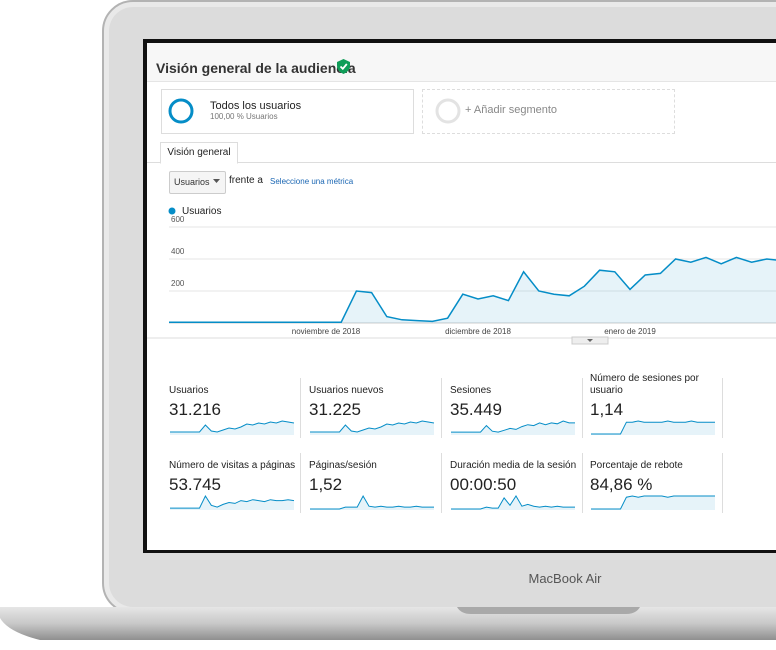  What do you see at coordinates (476, 409) in the screenshot?
I see `metric-value: 35.449` at bounding box center [476, 409].